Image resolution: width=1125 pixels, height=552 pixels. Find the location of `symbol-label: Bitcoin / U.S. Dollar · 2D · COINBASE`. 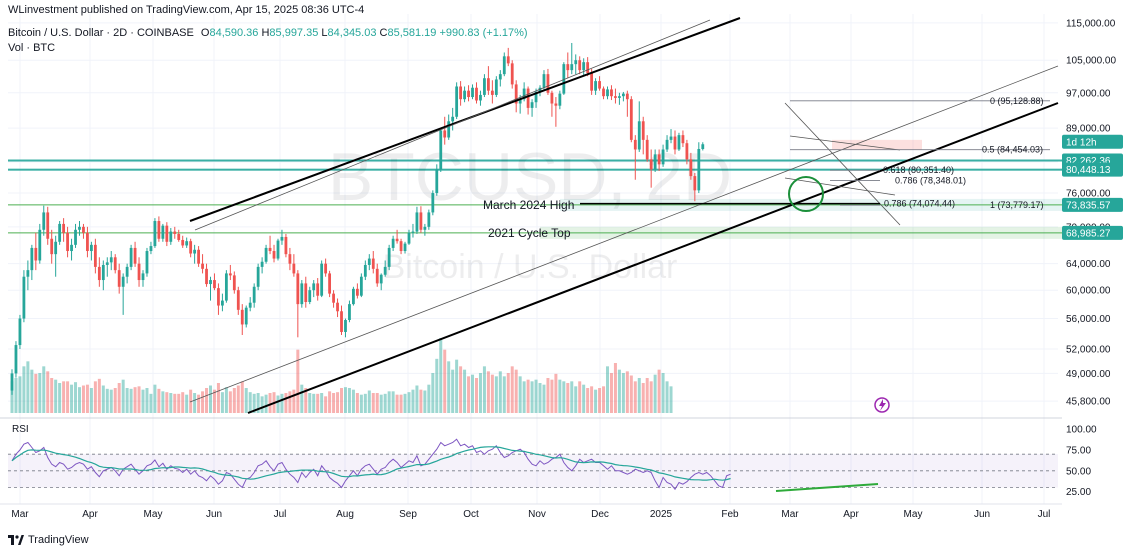

symbol-label: Bitcoin / U.S. Dollar · 2D · COINBASE is located at coordinates (101, 33).